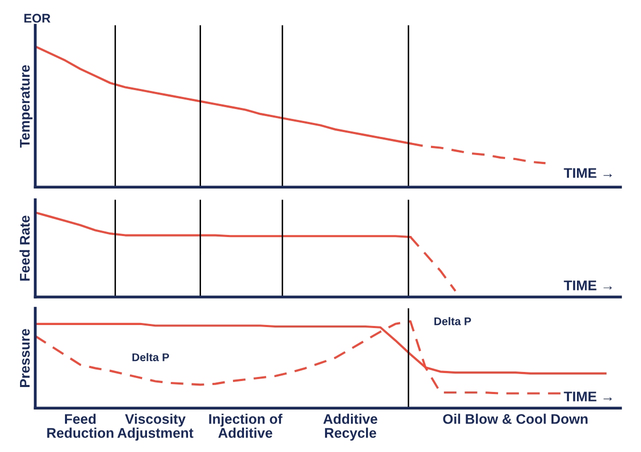 Image resolution: width=641 pixels, height=452 pixels. What do you see at coordinates (155, 427) in the screenshot?
I see `x-tick-label: Viscosity Adjustment` at bounding box center [155, 427].